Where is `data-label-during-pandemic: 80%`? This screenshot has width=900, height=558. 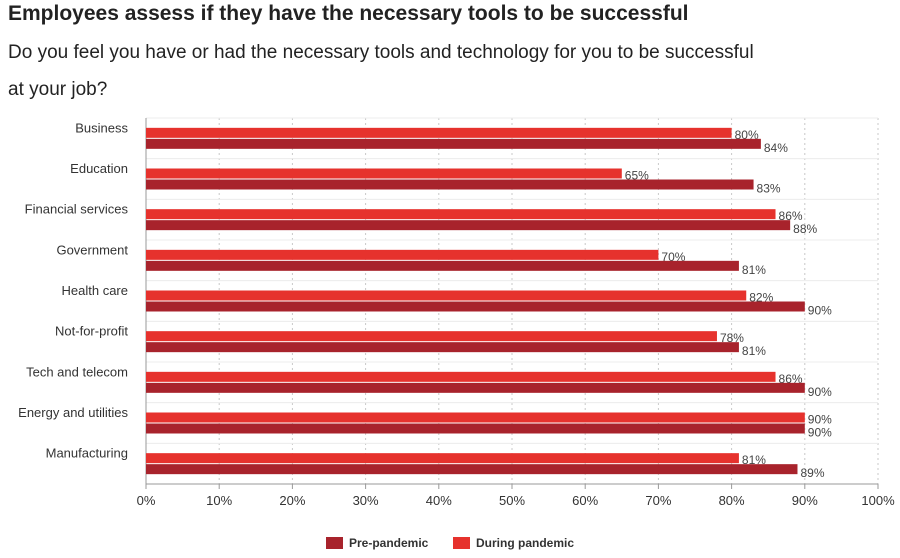 data-label-during-pandemic: 80% is located at coordinates (747, 135).